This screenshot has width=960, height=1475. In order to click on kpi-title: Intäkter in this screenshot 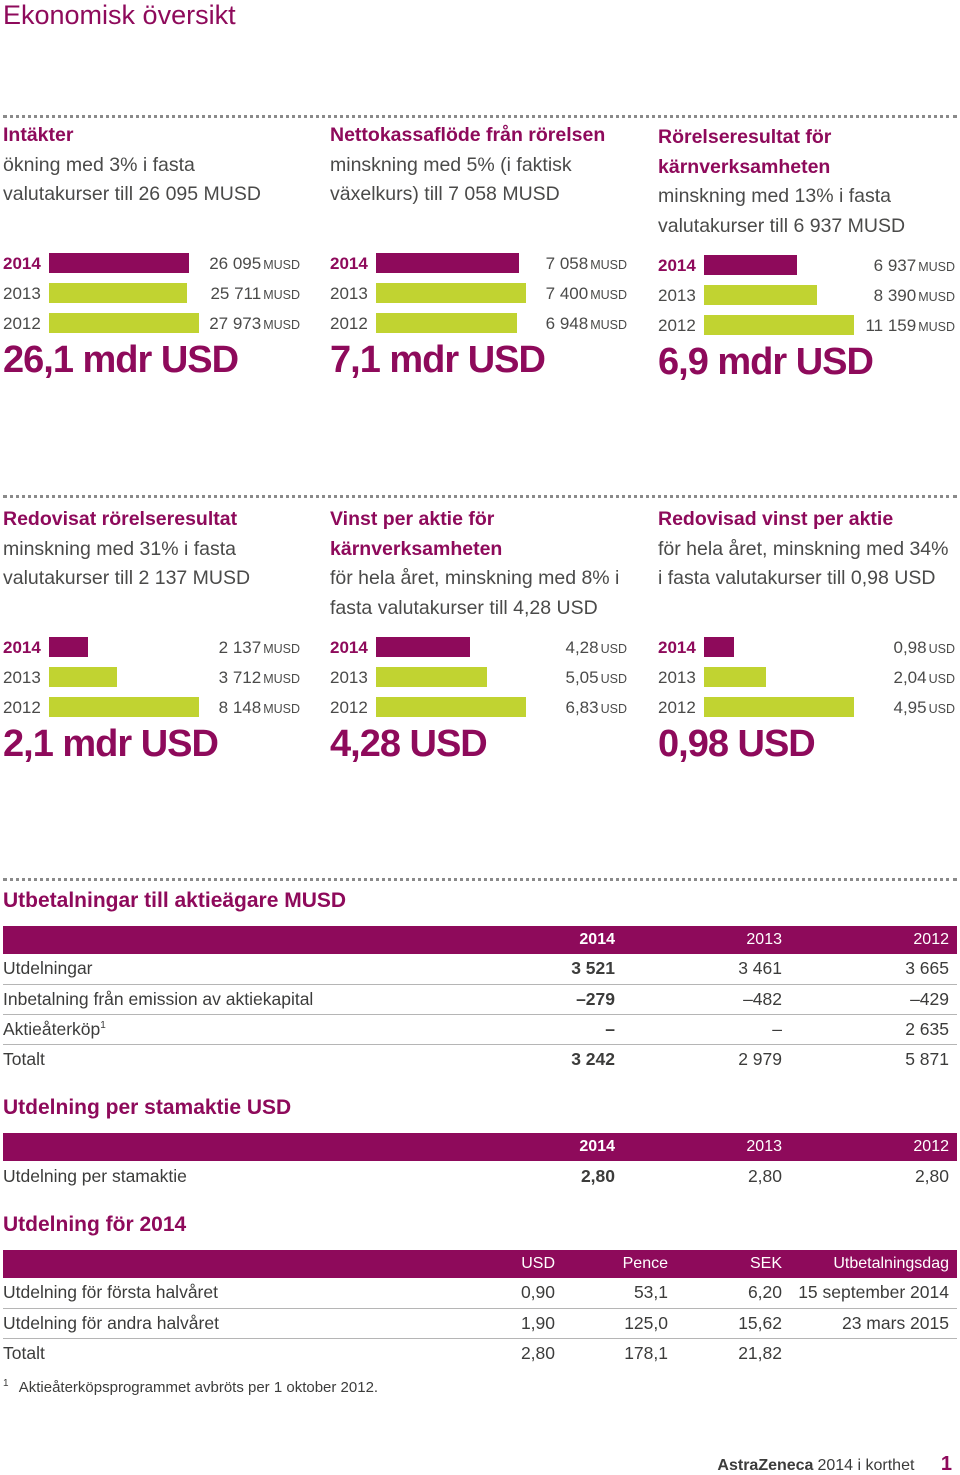, I will do `click(38, 135)`.